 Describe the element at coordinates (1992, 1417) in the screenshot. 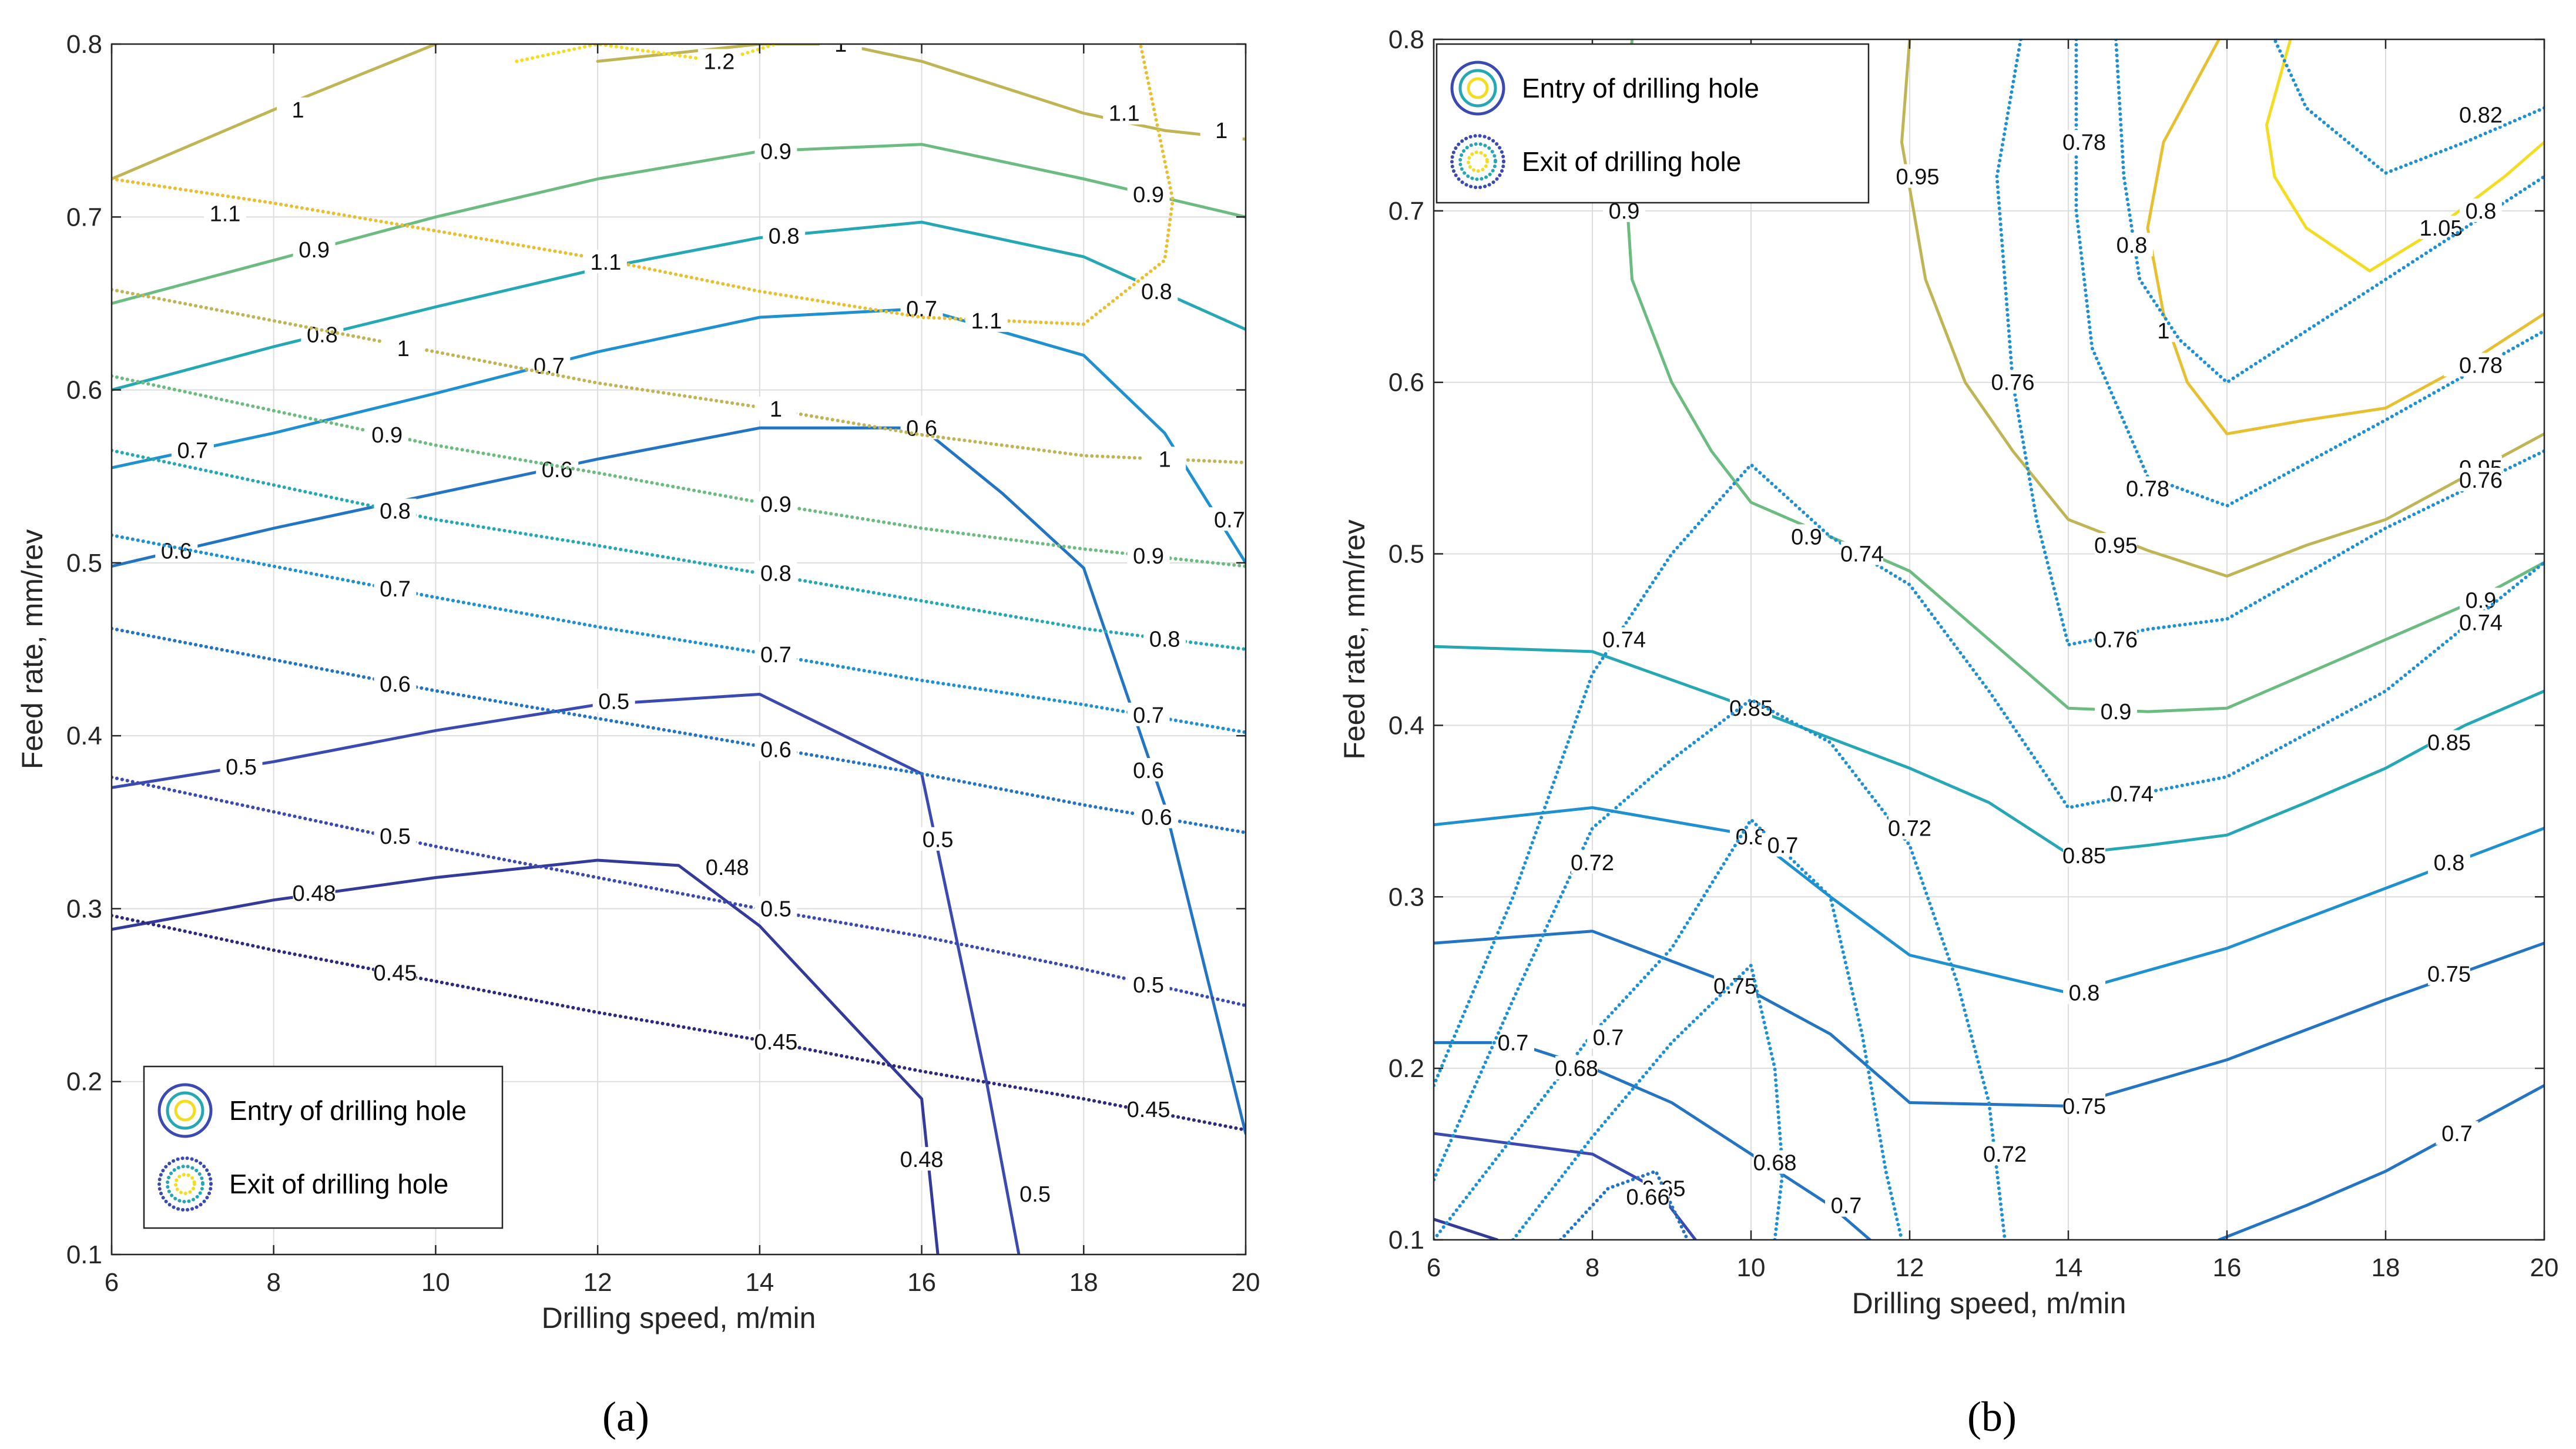

I see `panel-caption: (b)` at that location.